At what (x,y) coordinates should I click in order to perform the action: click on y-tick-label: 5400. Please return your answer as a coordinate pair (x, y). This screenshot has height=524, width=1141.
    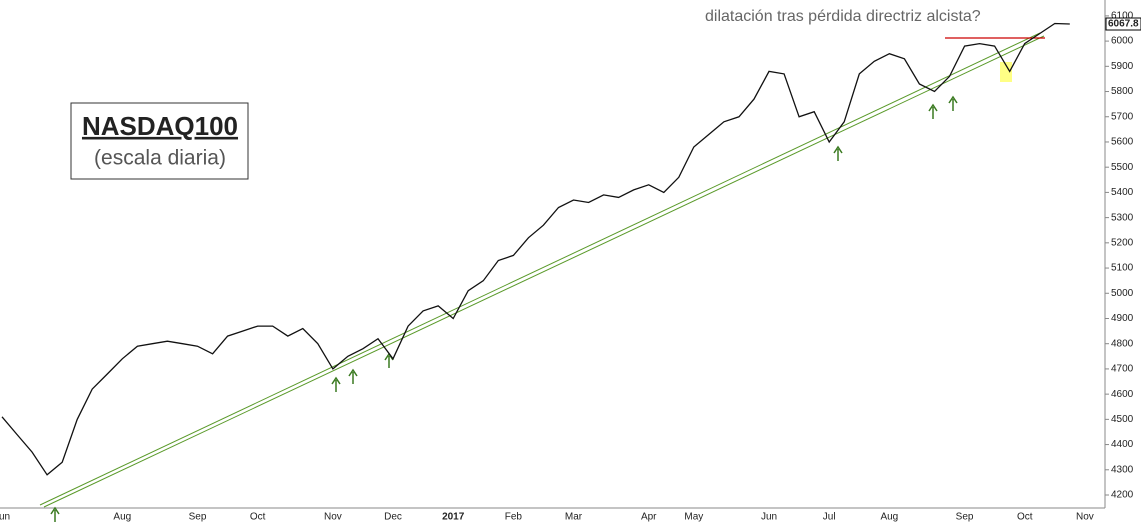
    Looking at the image, I should click on (1122, 192).